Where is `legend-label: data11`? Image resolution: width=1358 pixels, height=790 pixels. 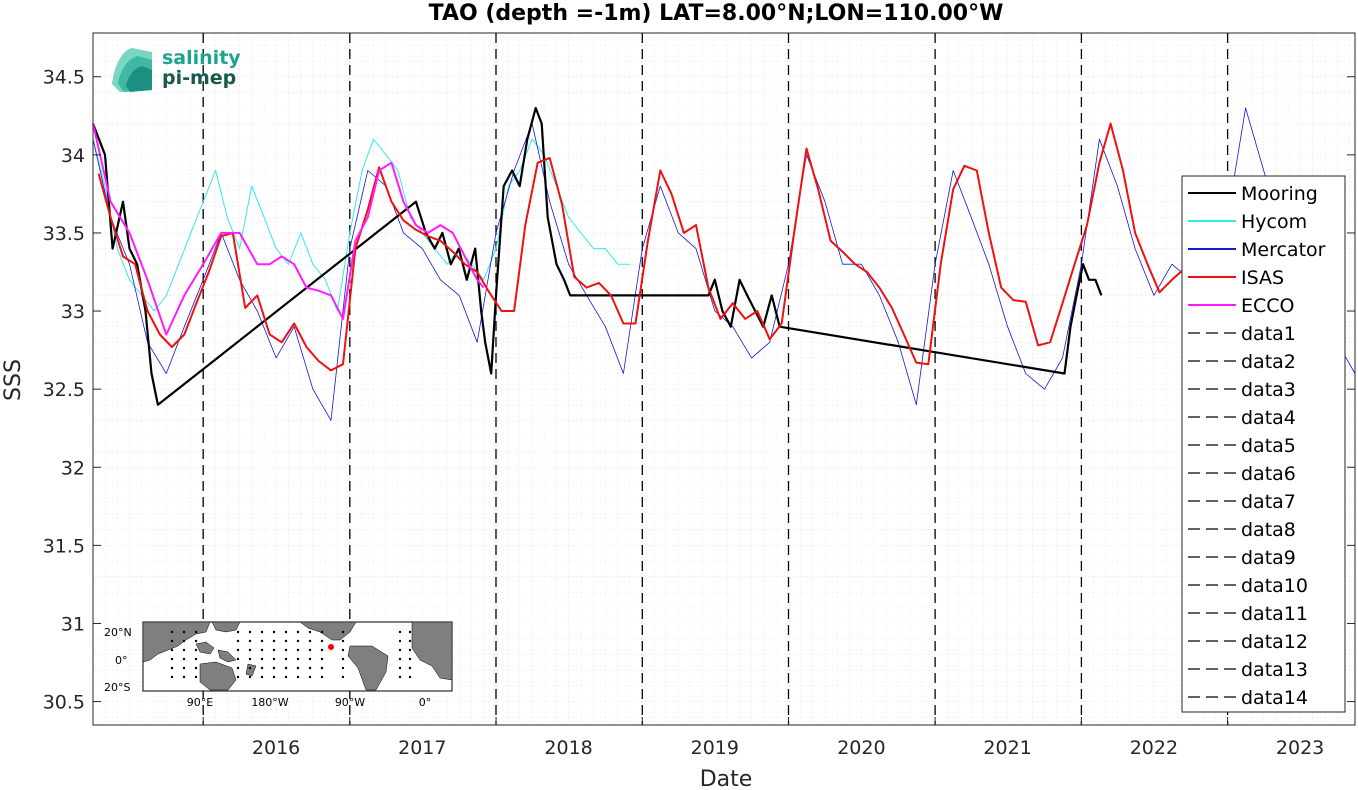 legend-label: data11 is located at coordinates (1274, 614).